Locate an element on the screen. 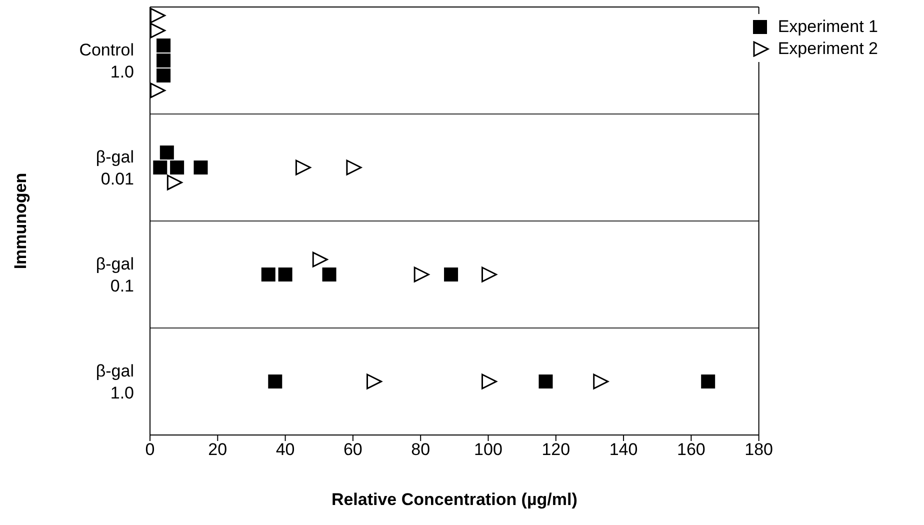  y-axis-title: Immunogen is located at coordinates (20, 221).